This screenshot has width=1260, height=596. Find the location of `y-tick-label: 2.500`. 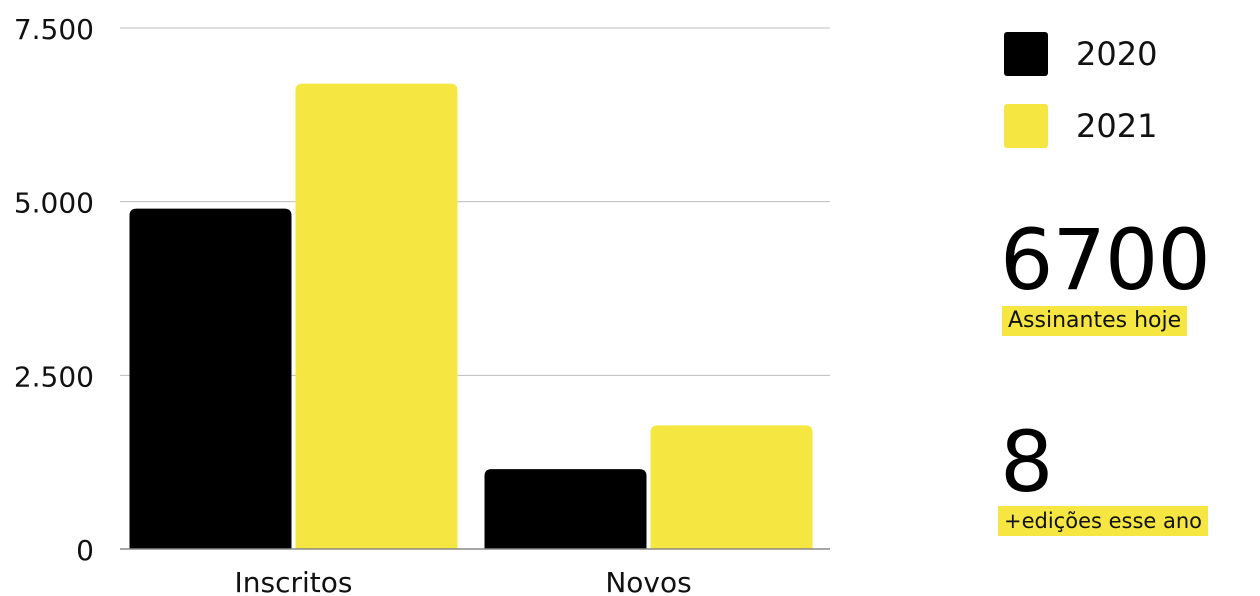

y-tick-label: 2.500 is located at coordinates (54, 376).